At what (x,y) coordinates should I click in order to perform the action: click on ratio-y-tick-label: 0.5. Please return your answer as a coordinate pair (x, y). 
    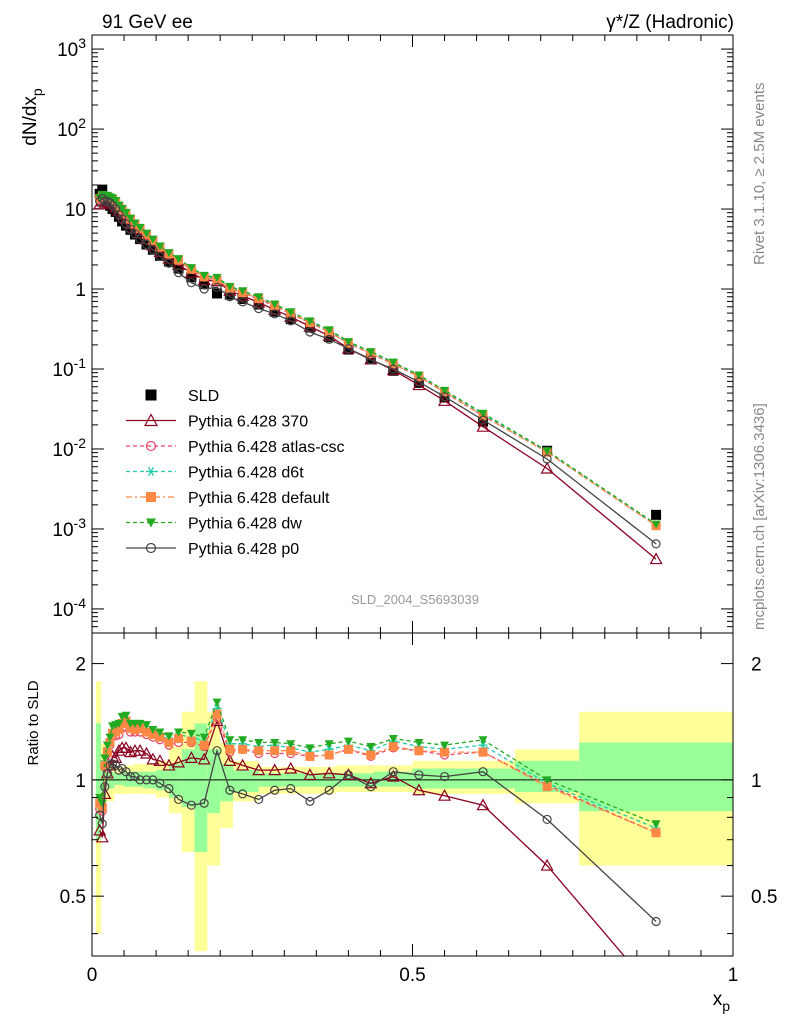
    Looking at the image, I should click on (73, 897).